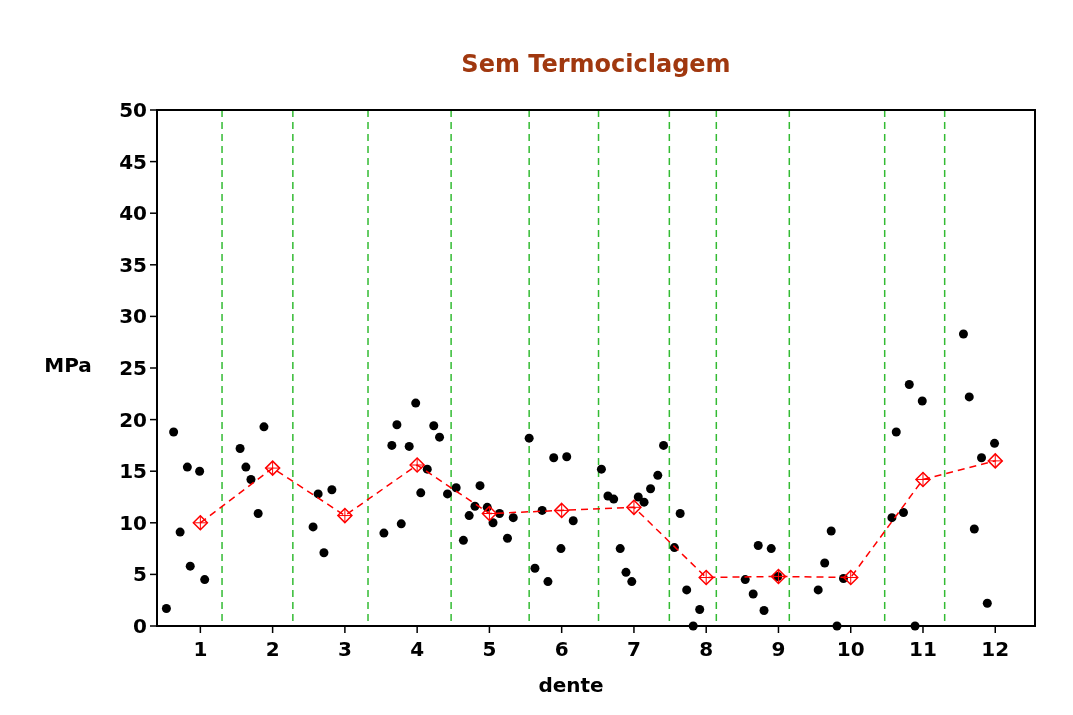  What do you see at coordinates (133, 419) in the screenshot?
I see `y-tick-label: 20` at bounding box center [133, 419].